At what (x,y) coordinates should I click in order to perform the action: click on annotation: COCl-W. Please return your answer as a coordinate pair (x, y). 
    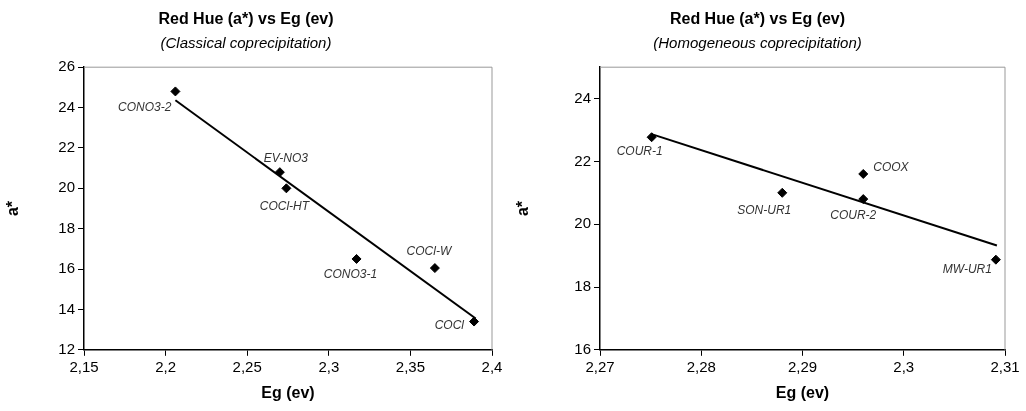
    Looking at the image, I should click on (429, 251).